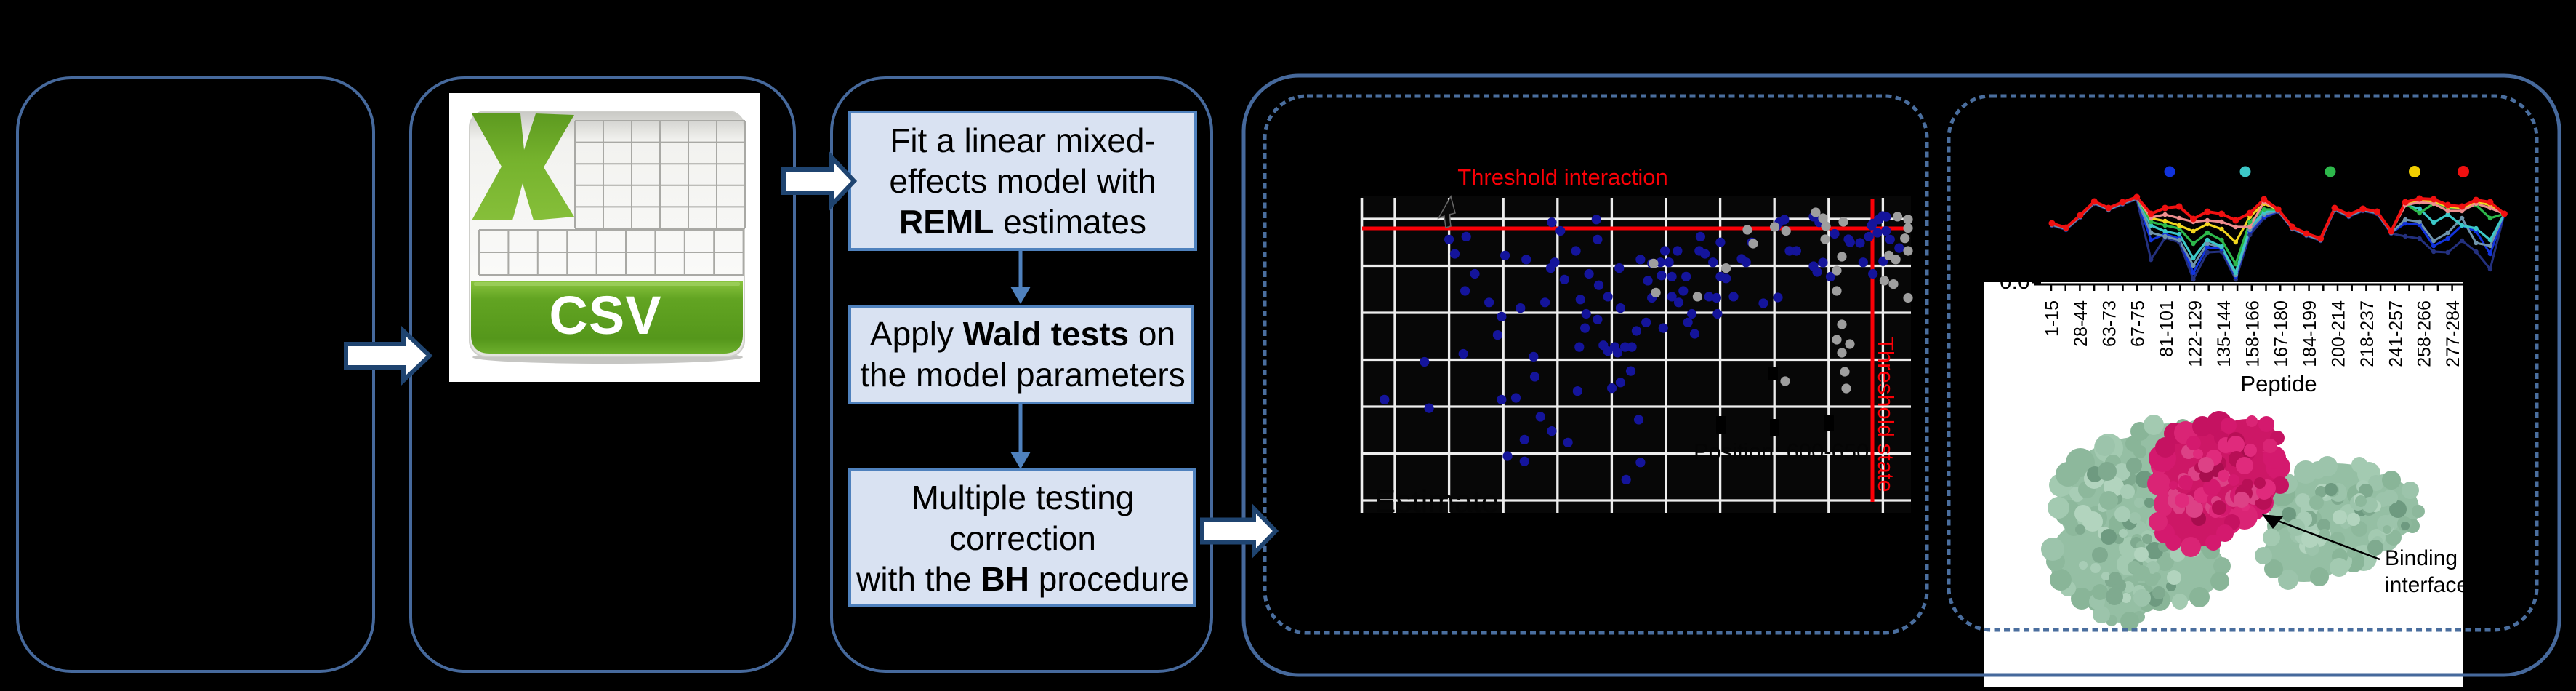 This screenshot has height=691, width=2576. I want to click on svg-text: Threshold interaction, so click(1562, 177).